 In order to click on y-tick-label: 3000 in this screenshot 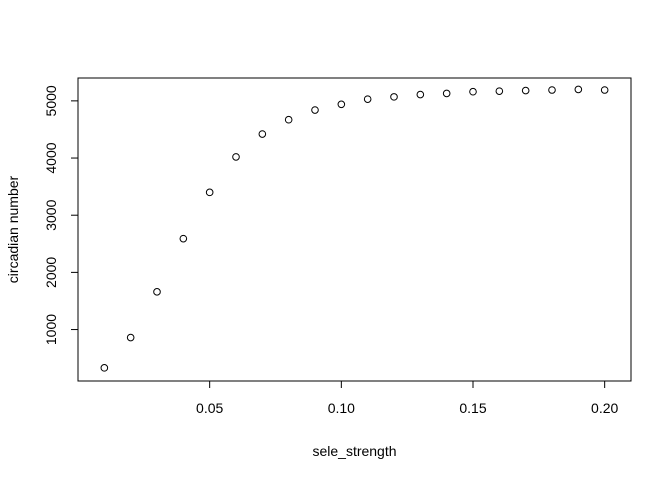, I will do `click(51, 214)`.